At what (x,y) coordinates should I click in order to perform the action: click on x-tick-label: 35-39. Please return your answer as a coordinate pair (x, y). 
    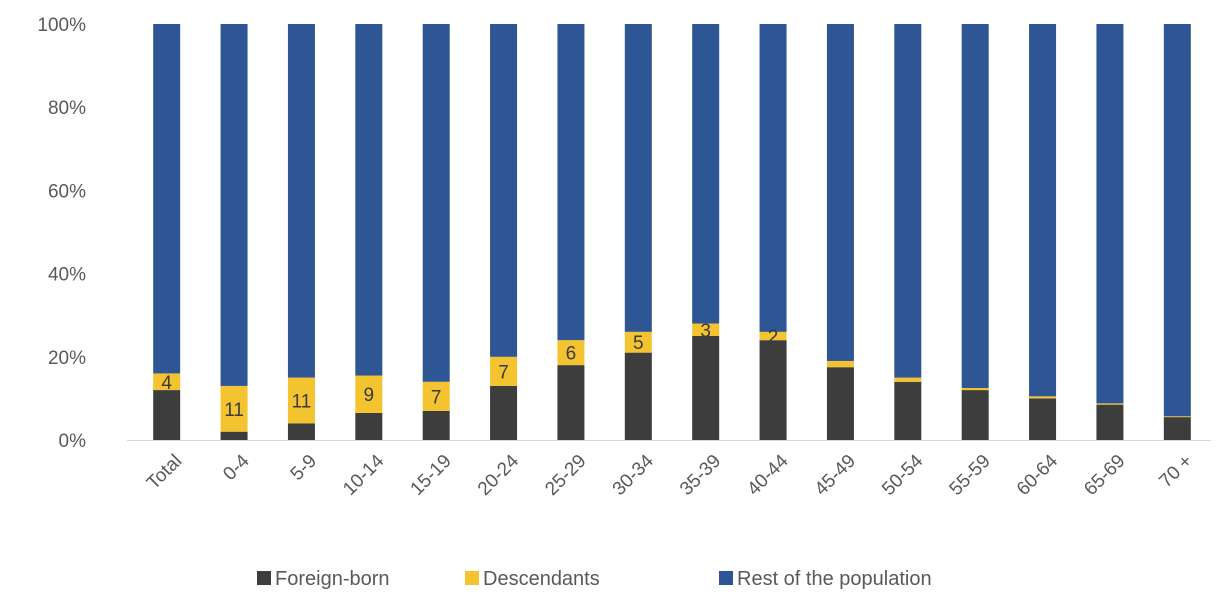
    Looking at the image, I should click on (700, 475).